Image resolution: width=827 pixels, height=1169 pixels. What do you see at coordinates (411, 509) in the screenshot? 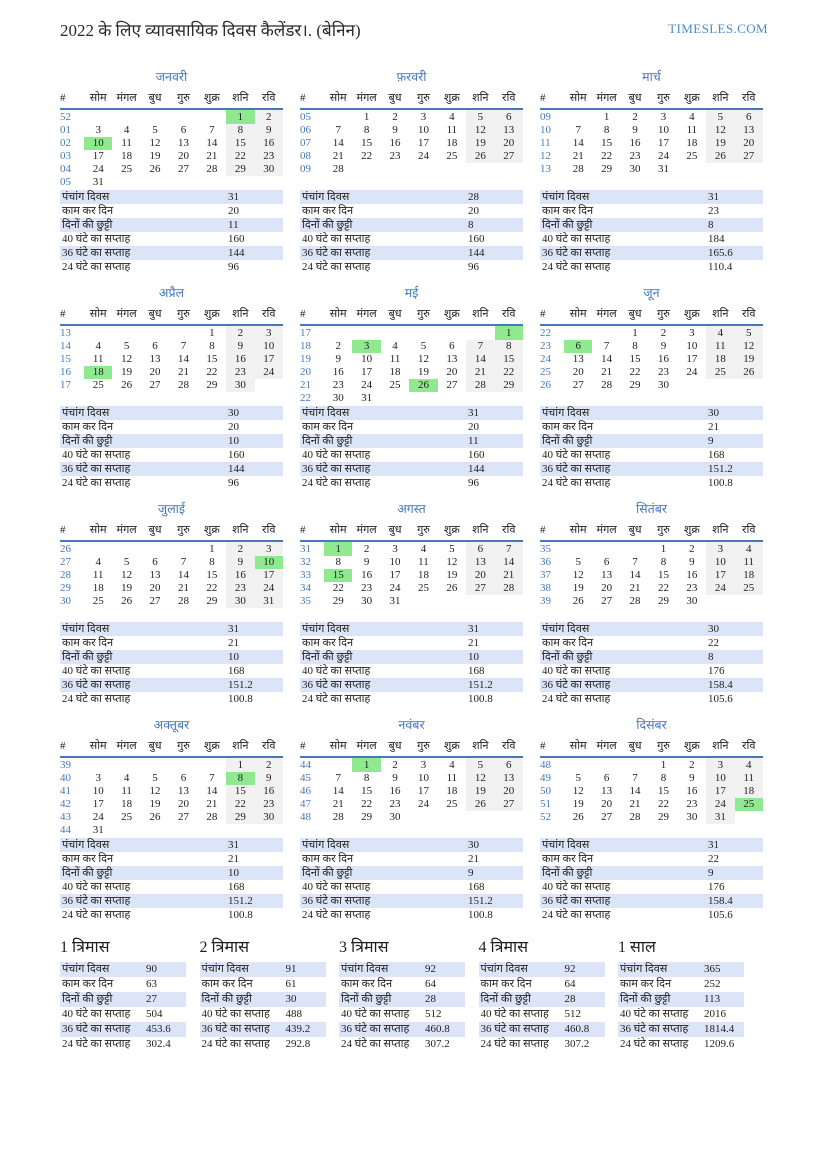
I see `month-title: अगस्त` at bounding box center [411, 509].